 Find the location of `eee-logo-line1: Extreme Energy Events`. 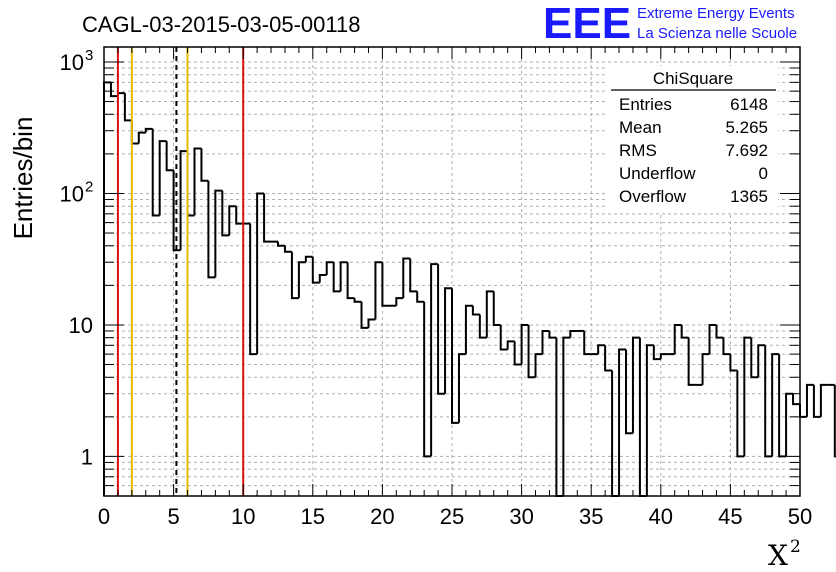

eee-logo-line1: Extreme Energy Events is located at coordinates (716, 13).